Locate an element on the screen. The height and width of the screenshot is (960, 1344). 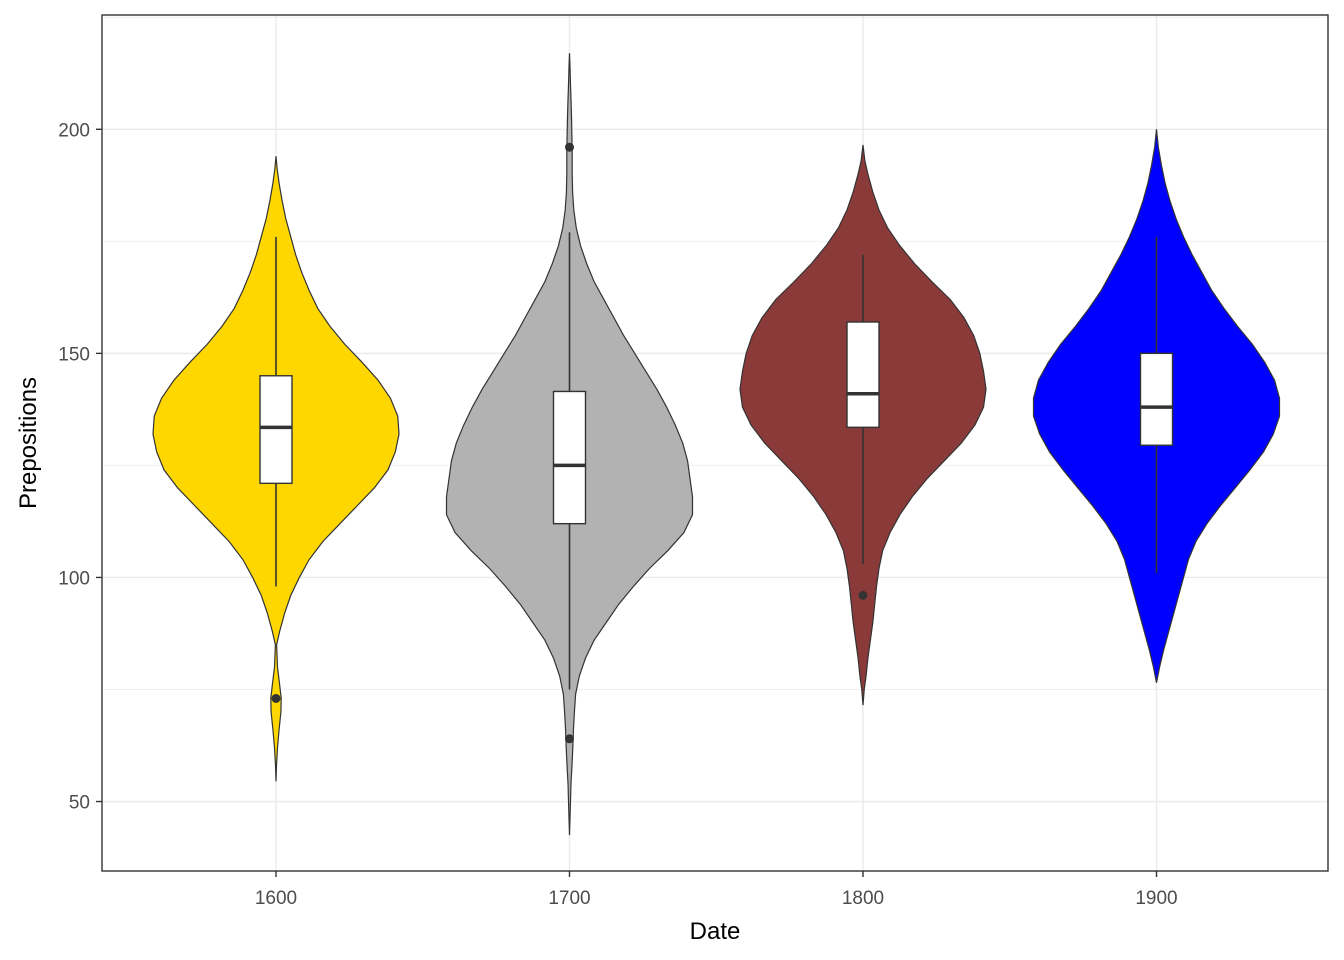
y-tick-label: 100 is located at coordinates (74, 578).